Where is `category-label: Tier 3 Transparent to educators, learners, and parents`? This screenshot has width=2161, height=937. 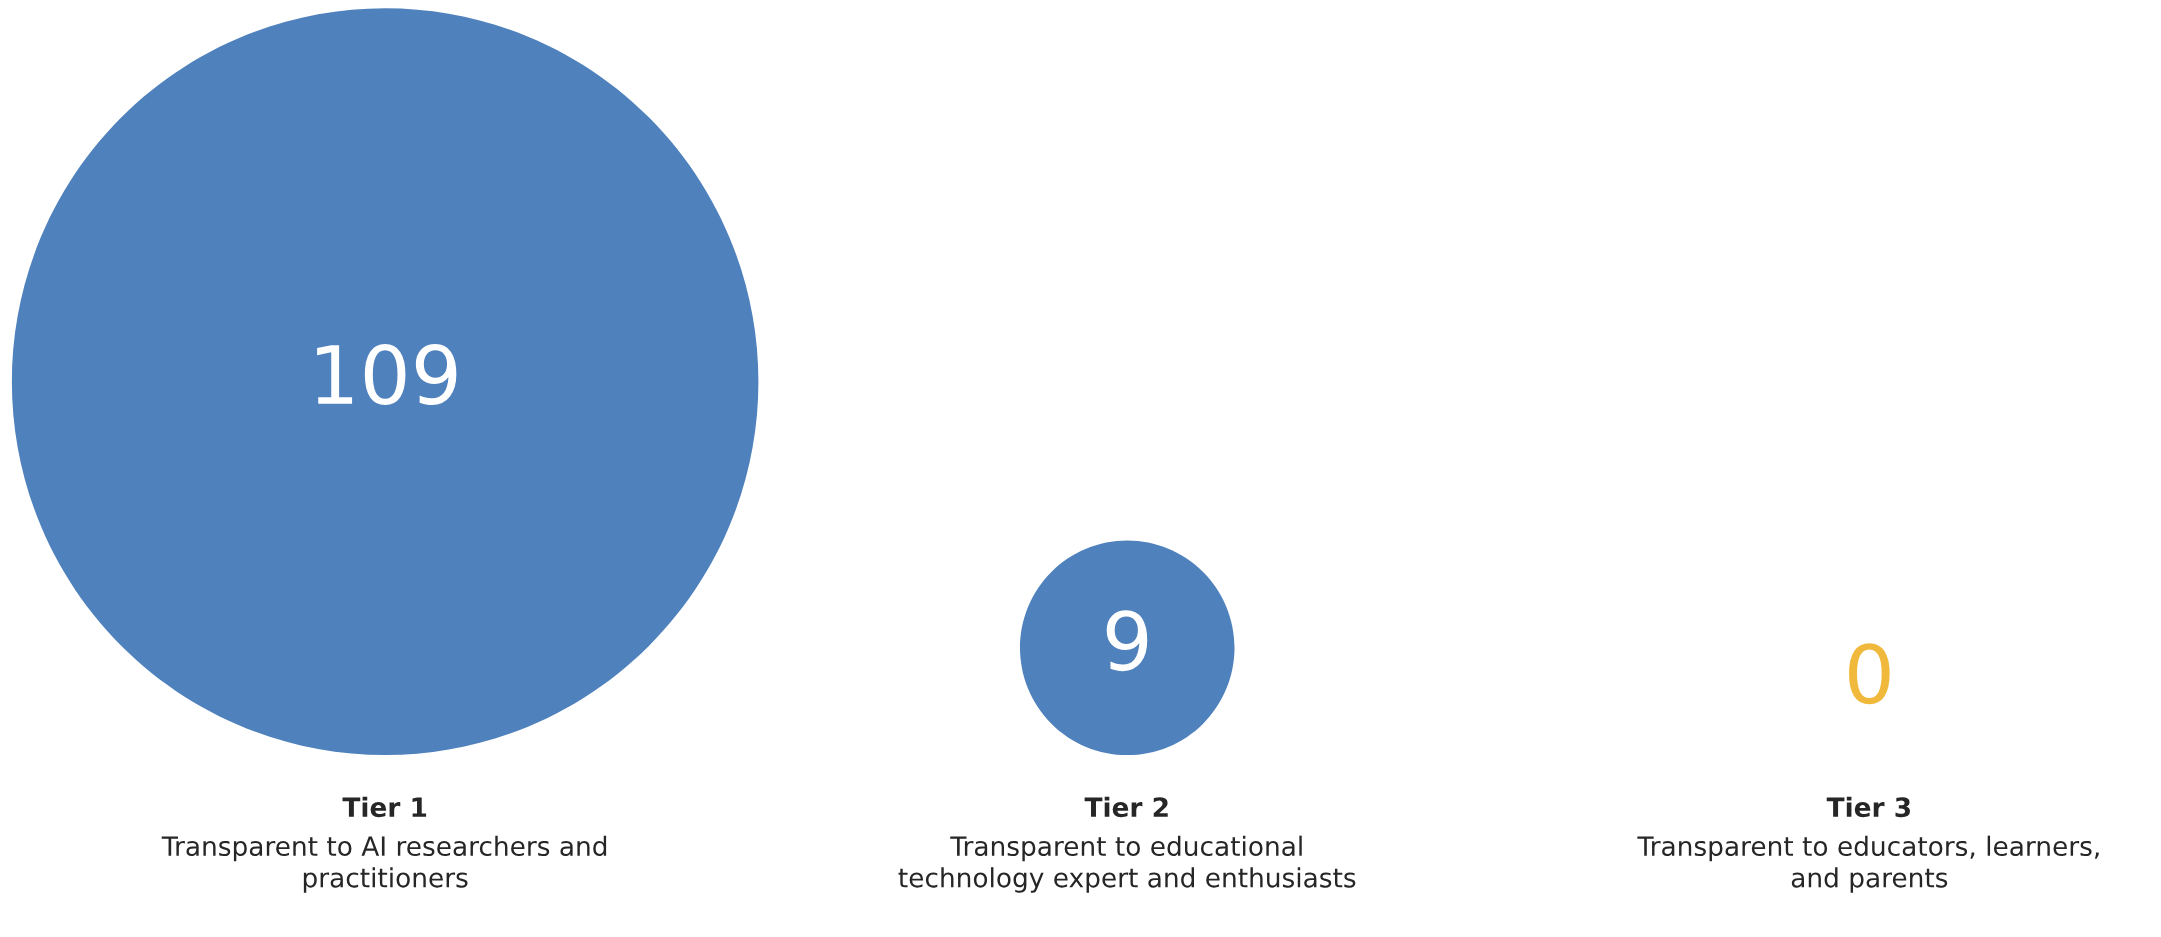 category-label: Tier 3 Transparent to educators, learners, and parents is located at coordinates (1868, 844).